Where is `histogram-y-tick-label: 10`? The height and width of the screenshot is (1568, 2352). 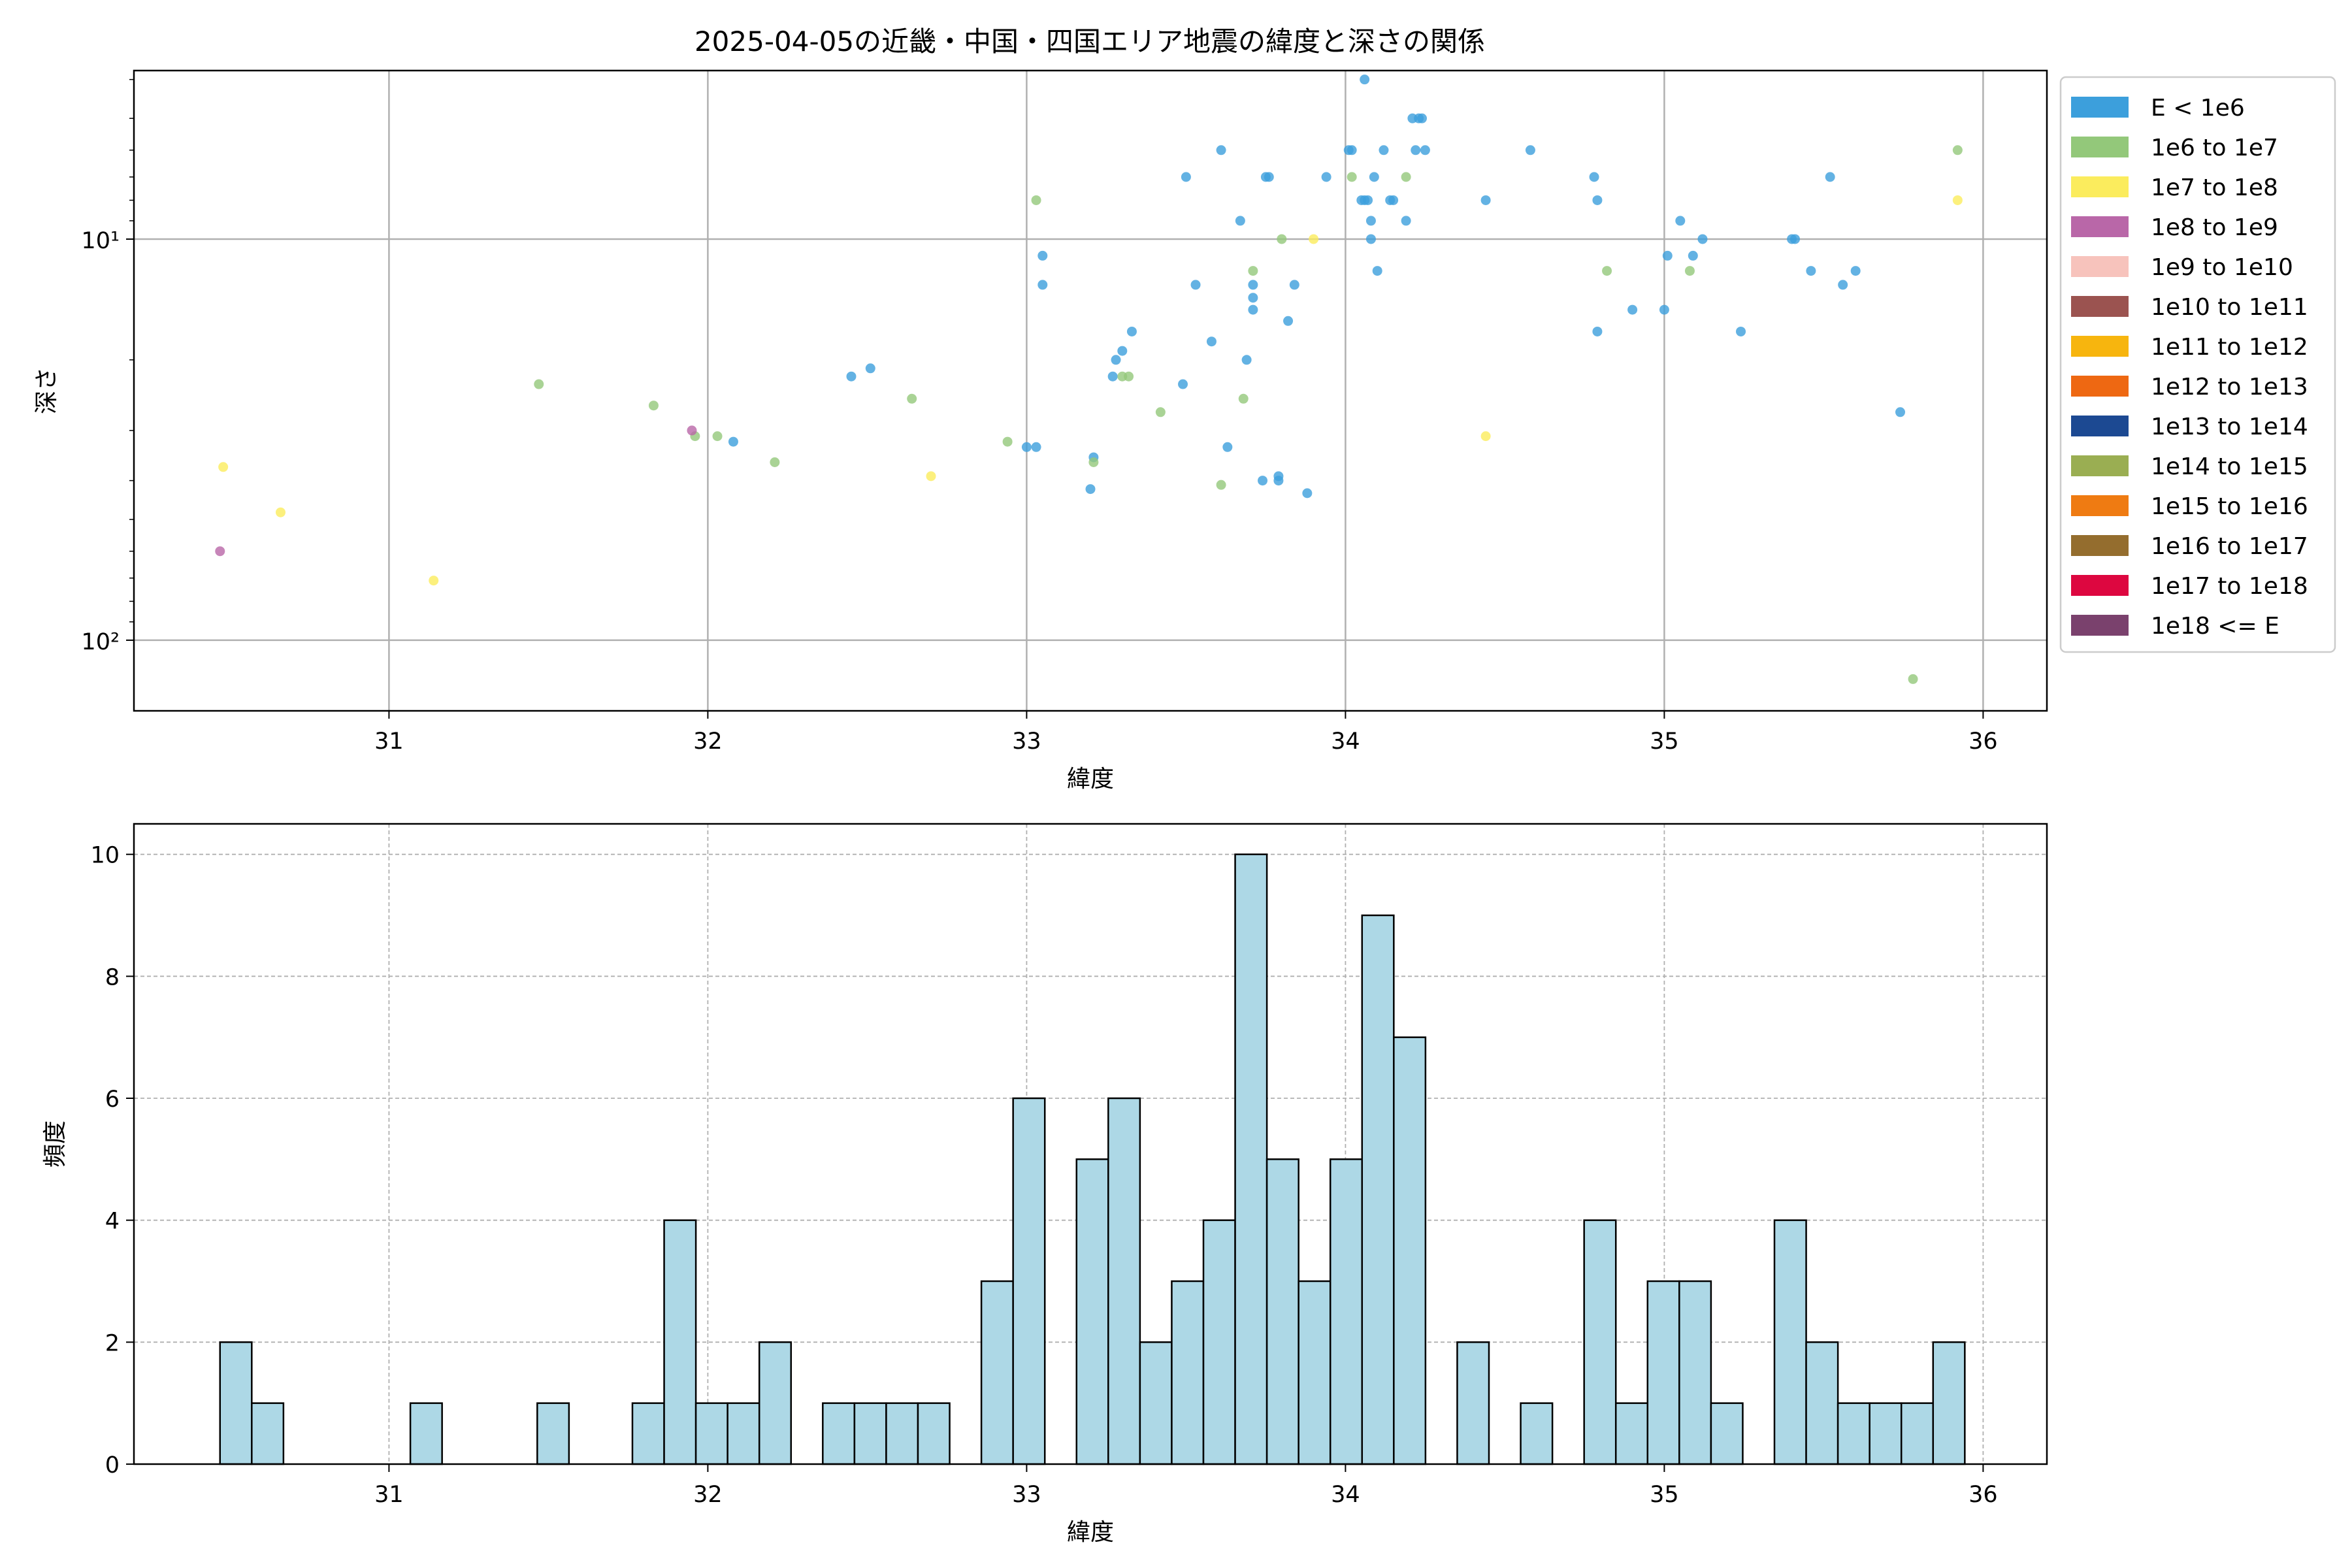
histogram-y-tick-label: 10 is located at coordinates (105, 856).